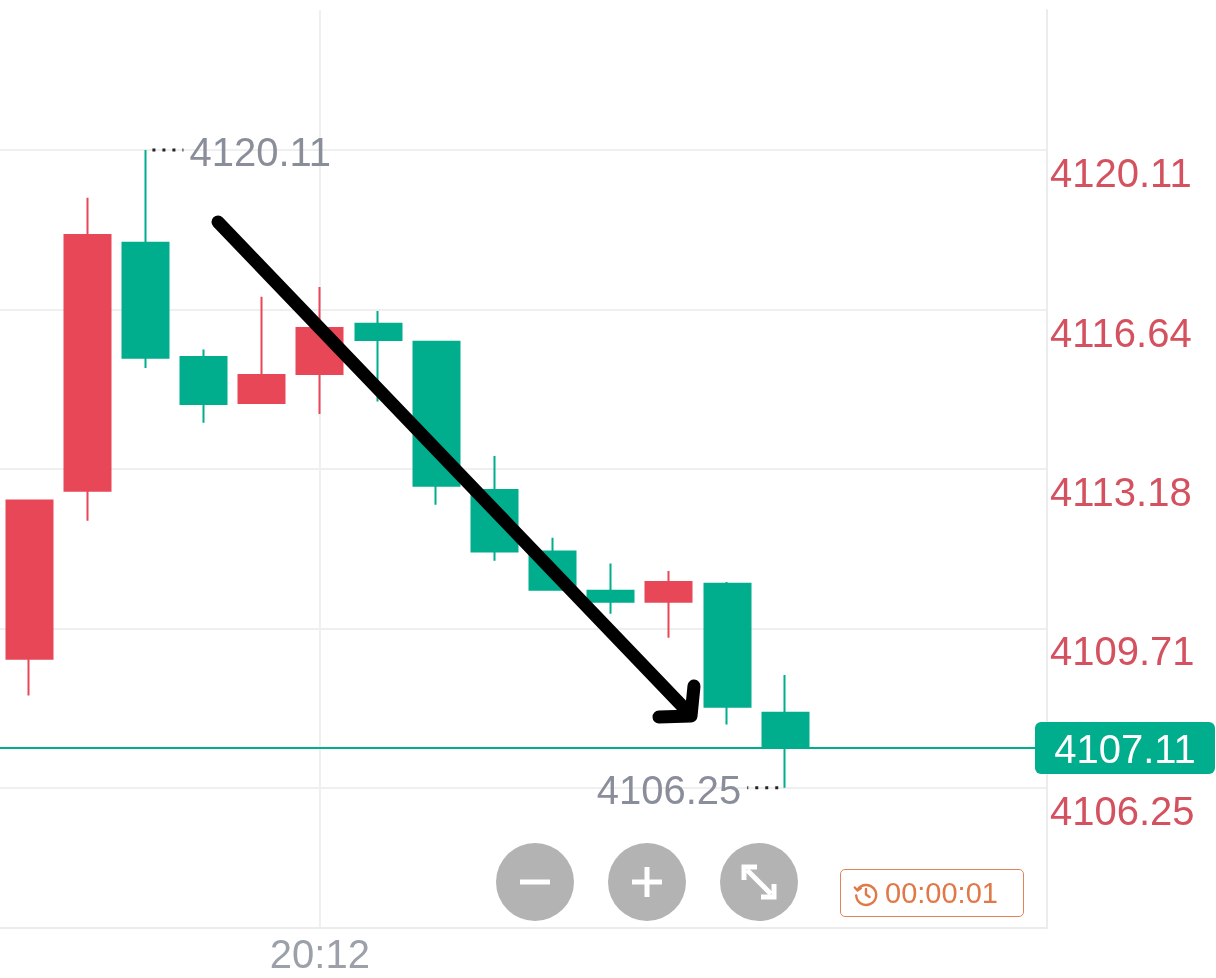  Describe the element at coordinates (669, 789) in the screenshot. I see `annotation: 4106.25` at that location.